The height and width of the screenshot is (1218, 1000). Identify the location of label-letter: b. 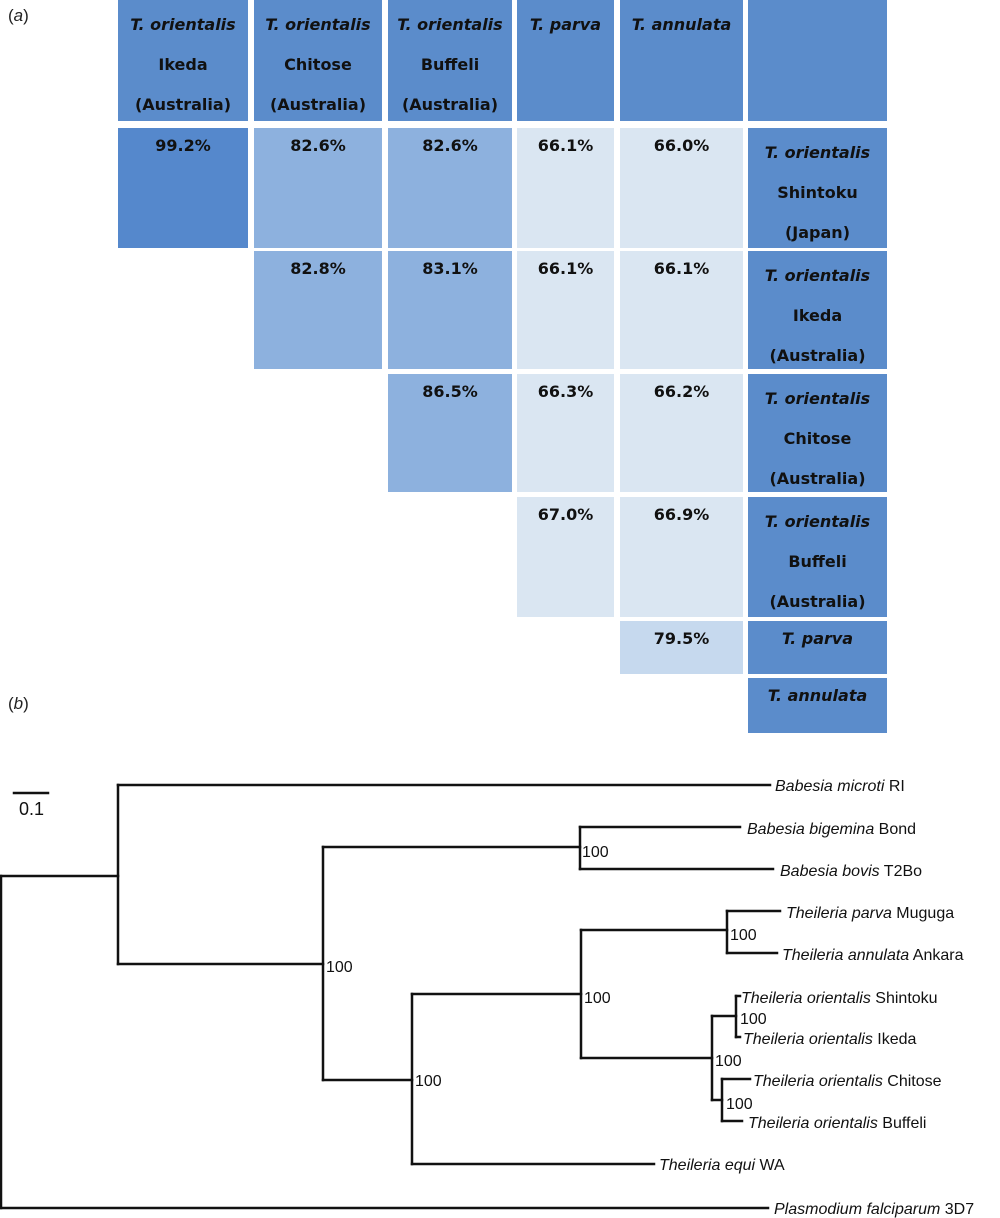
(18, 703).